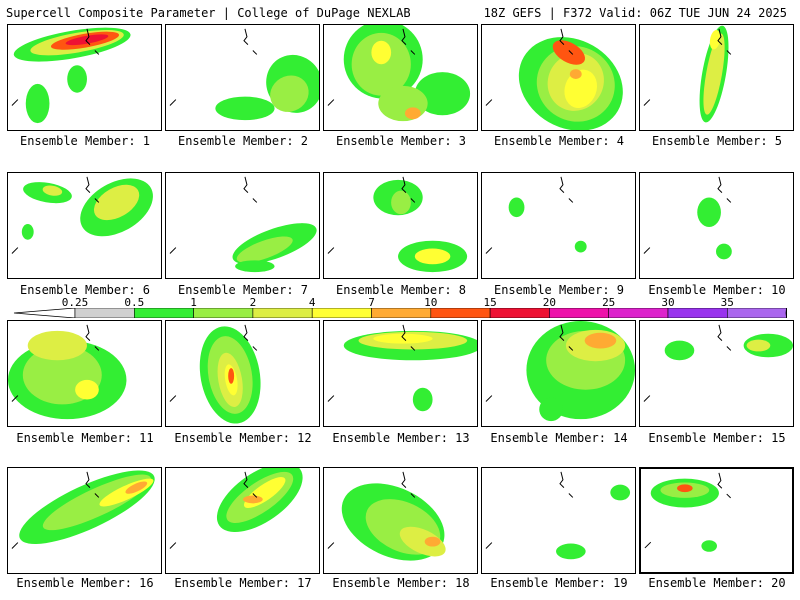 The image size is (800, 600). I want to click on ensemble-member-label: Ensemble Member: 15, so click(717, 438).